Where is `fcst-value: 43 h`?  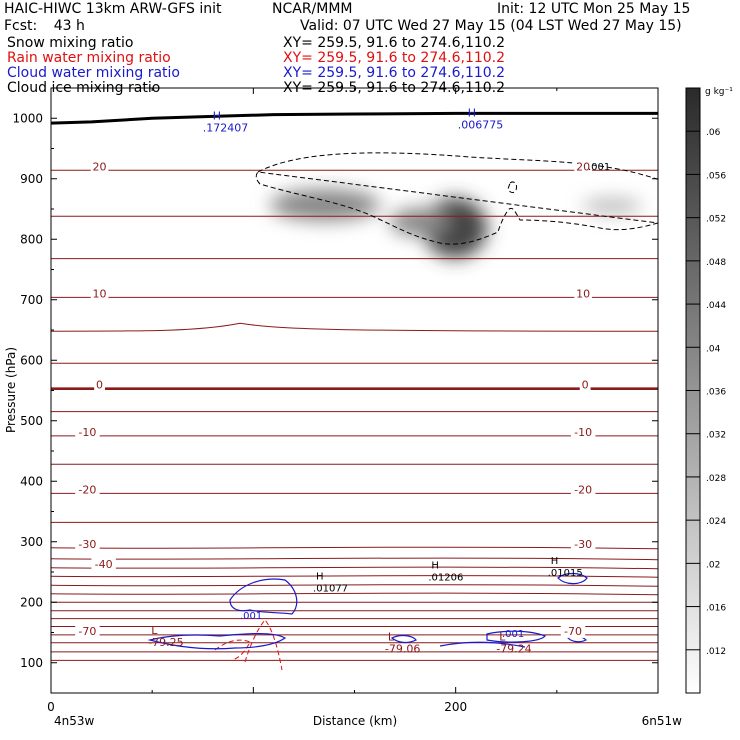 fcst-value: 43 h is located at coordinates (69, 26).